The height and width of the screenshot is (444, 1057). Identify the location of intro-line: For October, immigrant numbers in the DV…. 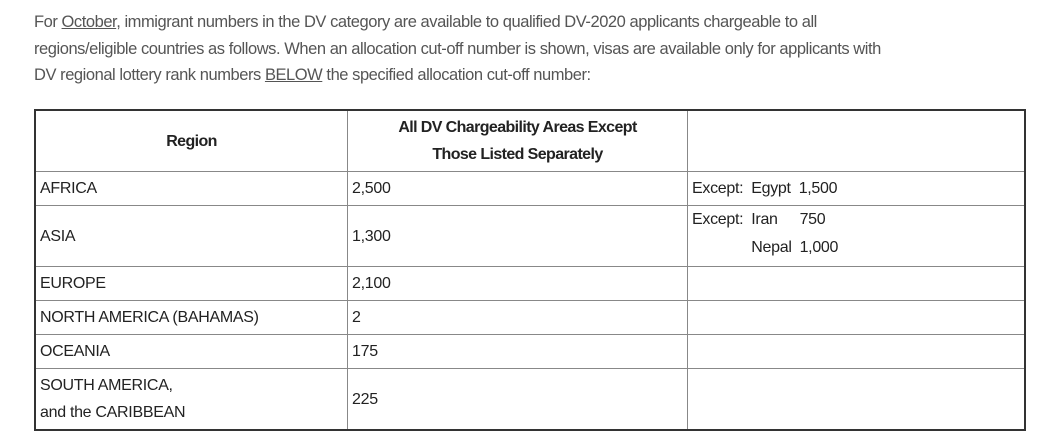
(425, 22).